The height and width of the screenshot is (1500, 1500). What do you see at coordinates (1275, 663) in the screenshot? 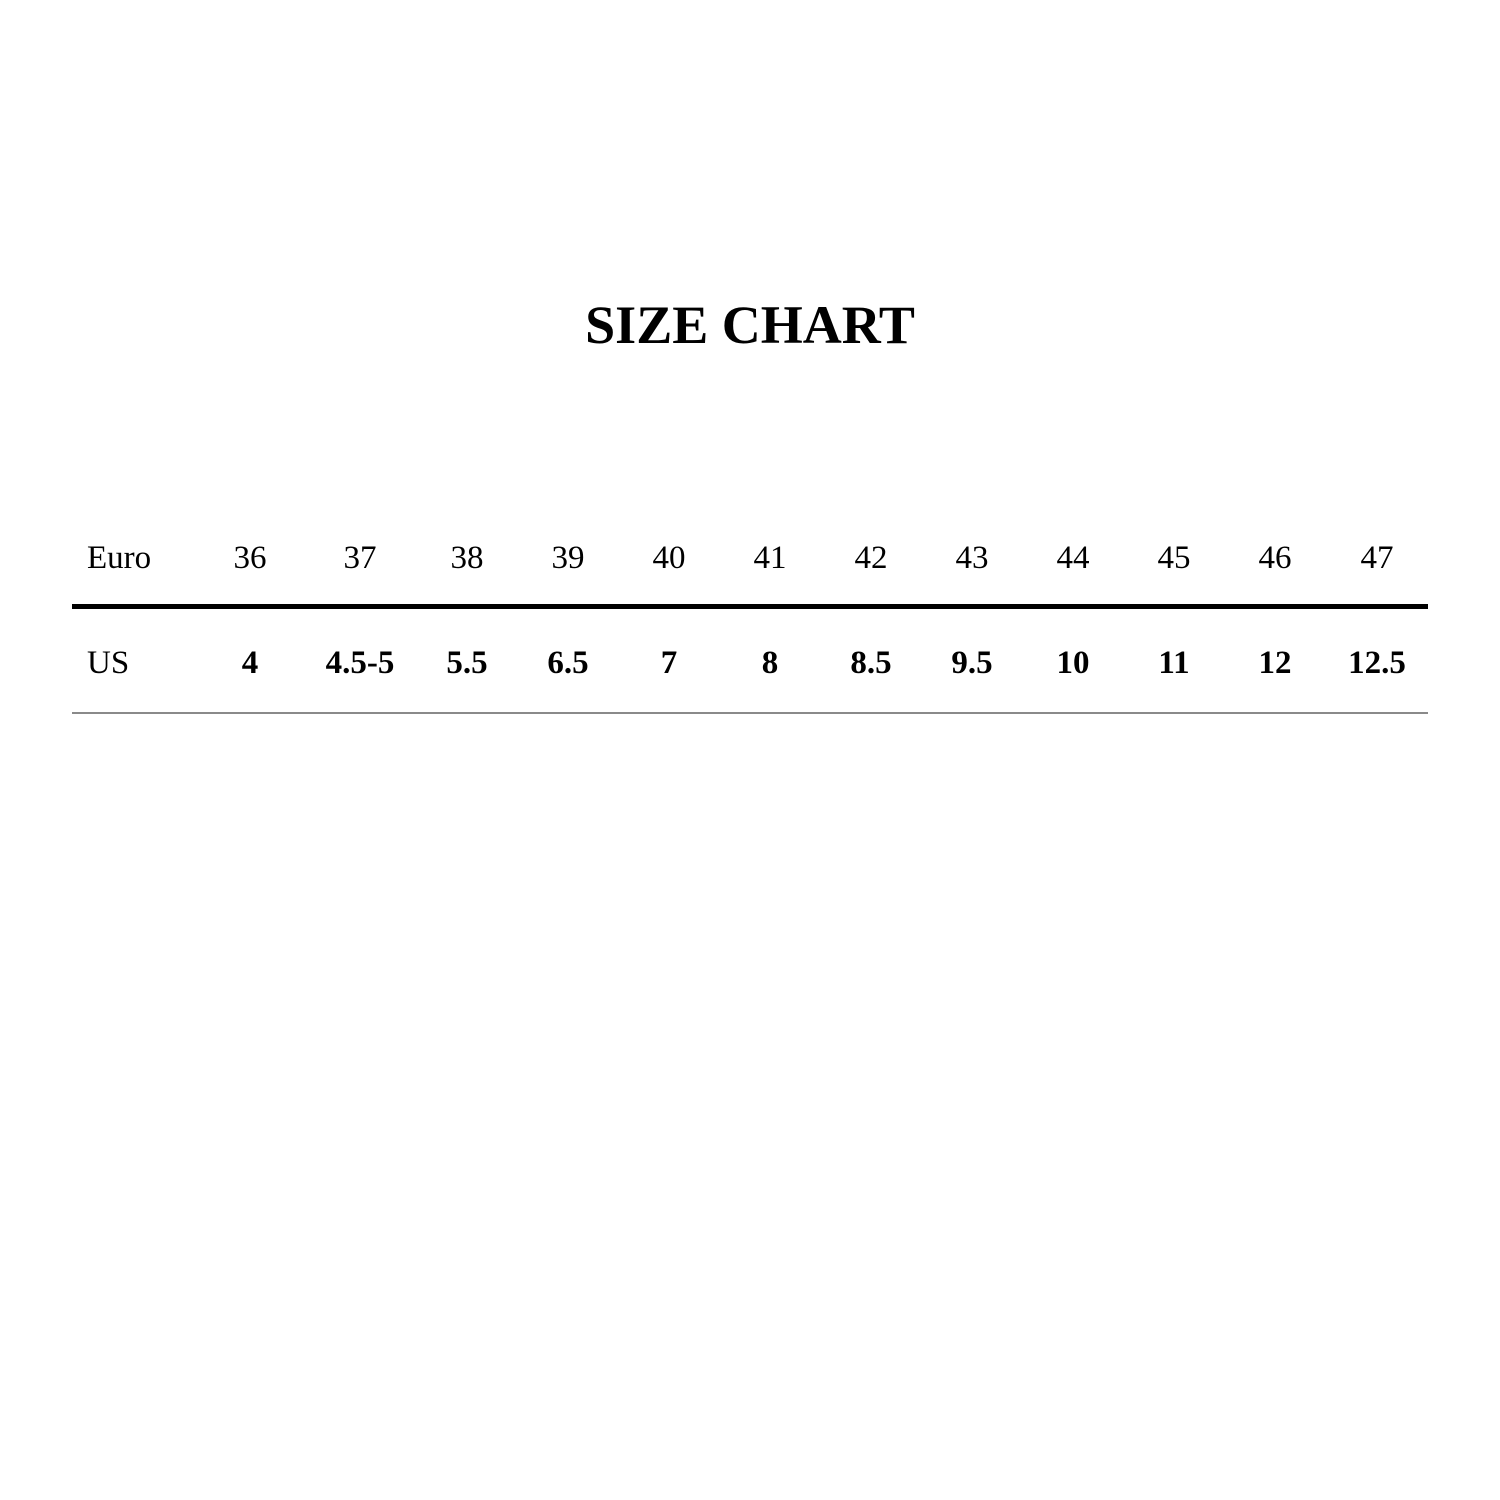
I see `us-size-cell: 12` at bounding box center [1275, 663].